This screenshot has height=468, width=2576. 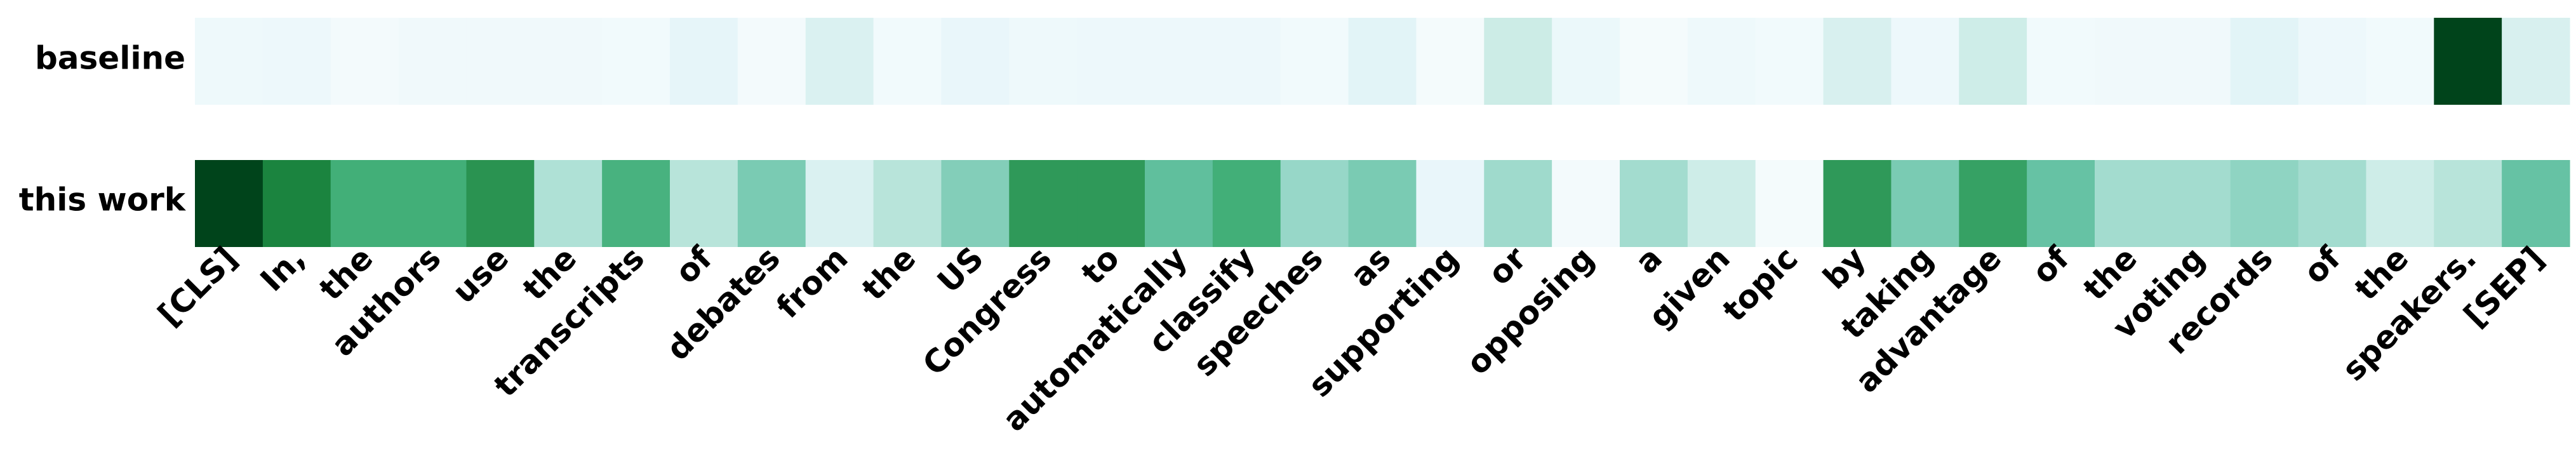 What do you see at coordinates (110, 58) in the screenshot?
I see `row-label-baseline: baseline` at bounding box center [110, 58].